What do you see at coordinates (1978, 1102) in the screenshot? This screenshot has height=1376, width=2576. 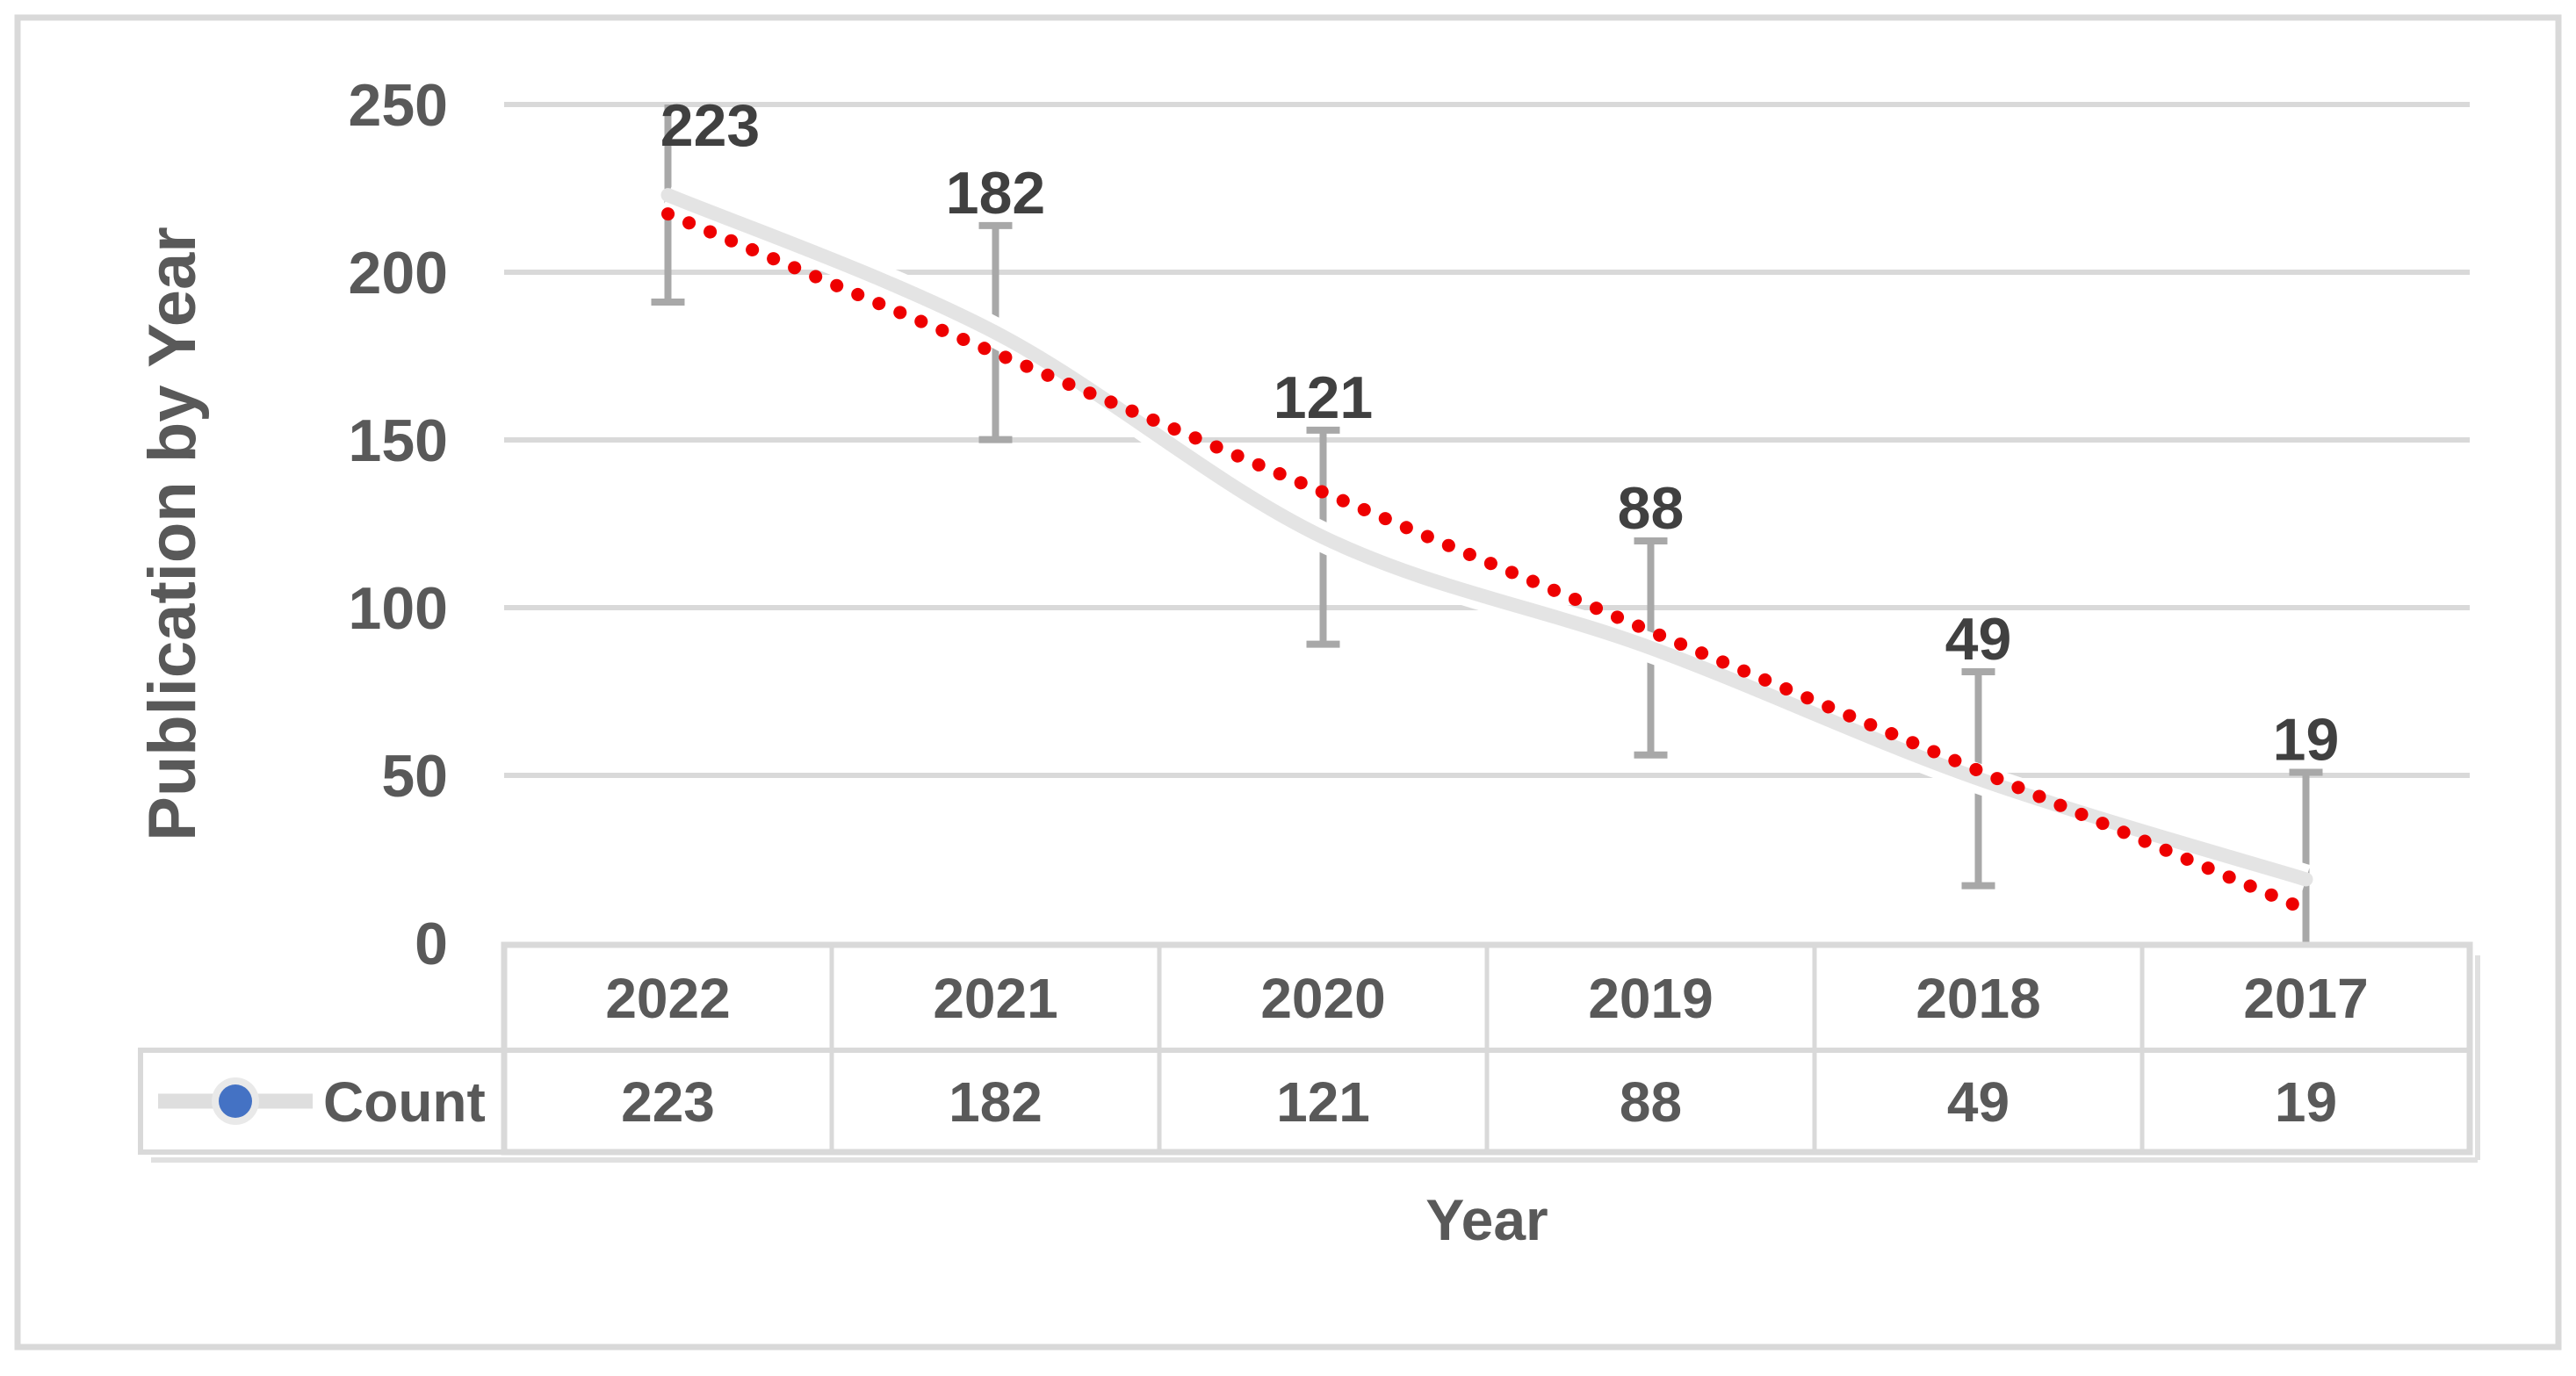 I see `count-value-2018: 49` at bounding box center [1978, 1102].